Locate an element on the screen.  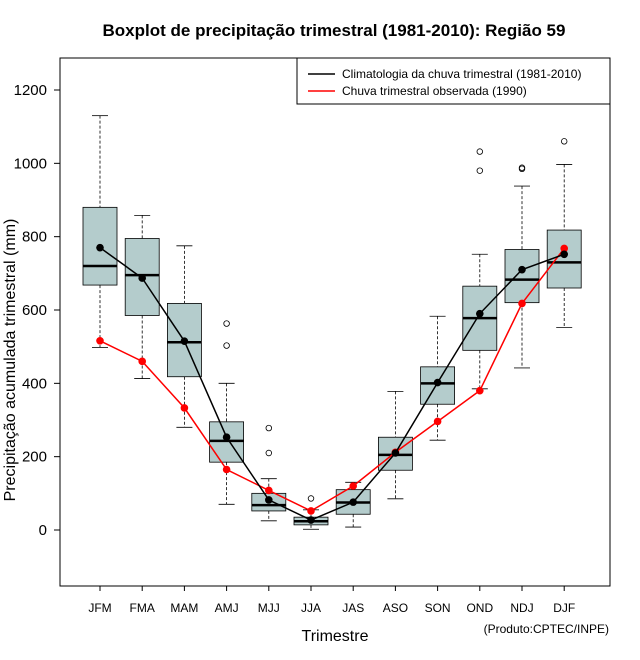
box-iqr is located at coordinates (522, 276).